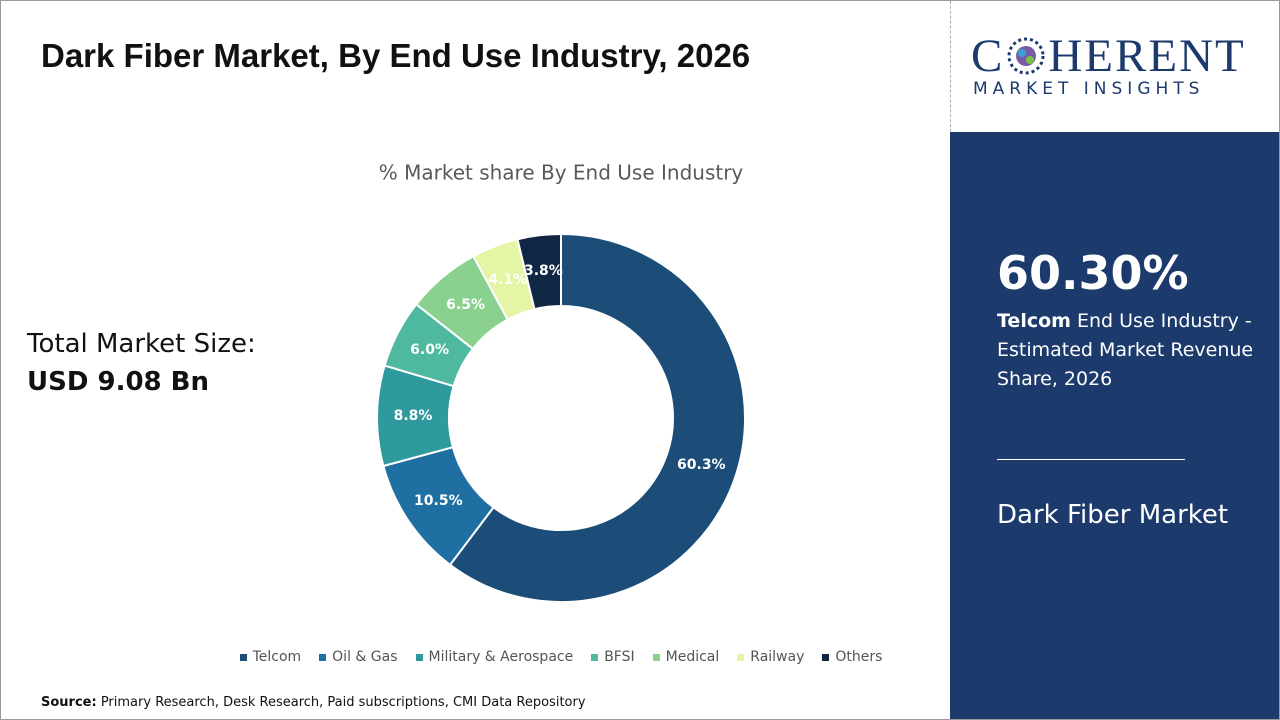  What do you see at coordinates (365, 657) in the screenshot?
I see `legend-label: Oil & Gas` at bounding box center [365, 657].